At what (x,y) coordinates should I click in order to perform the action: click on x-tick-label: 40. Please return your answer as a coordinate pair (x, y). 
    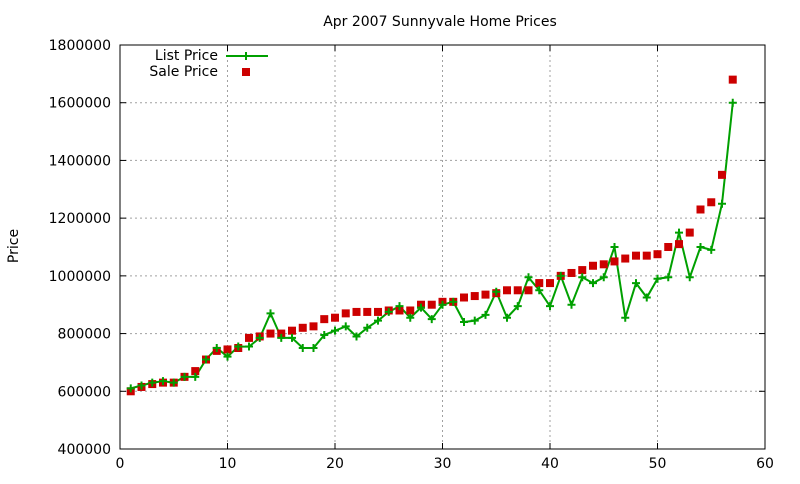
    Looking at the image, I should click on (550, 464).